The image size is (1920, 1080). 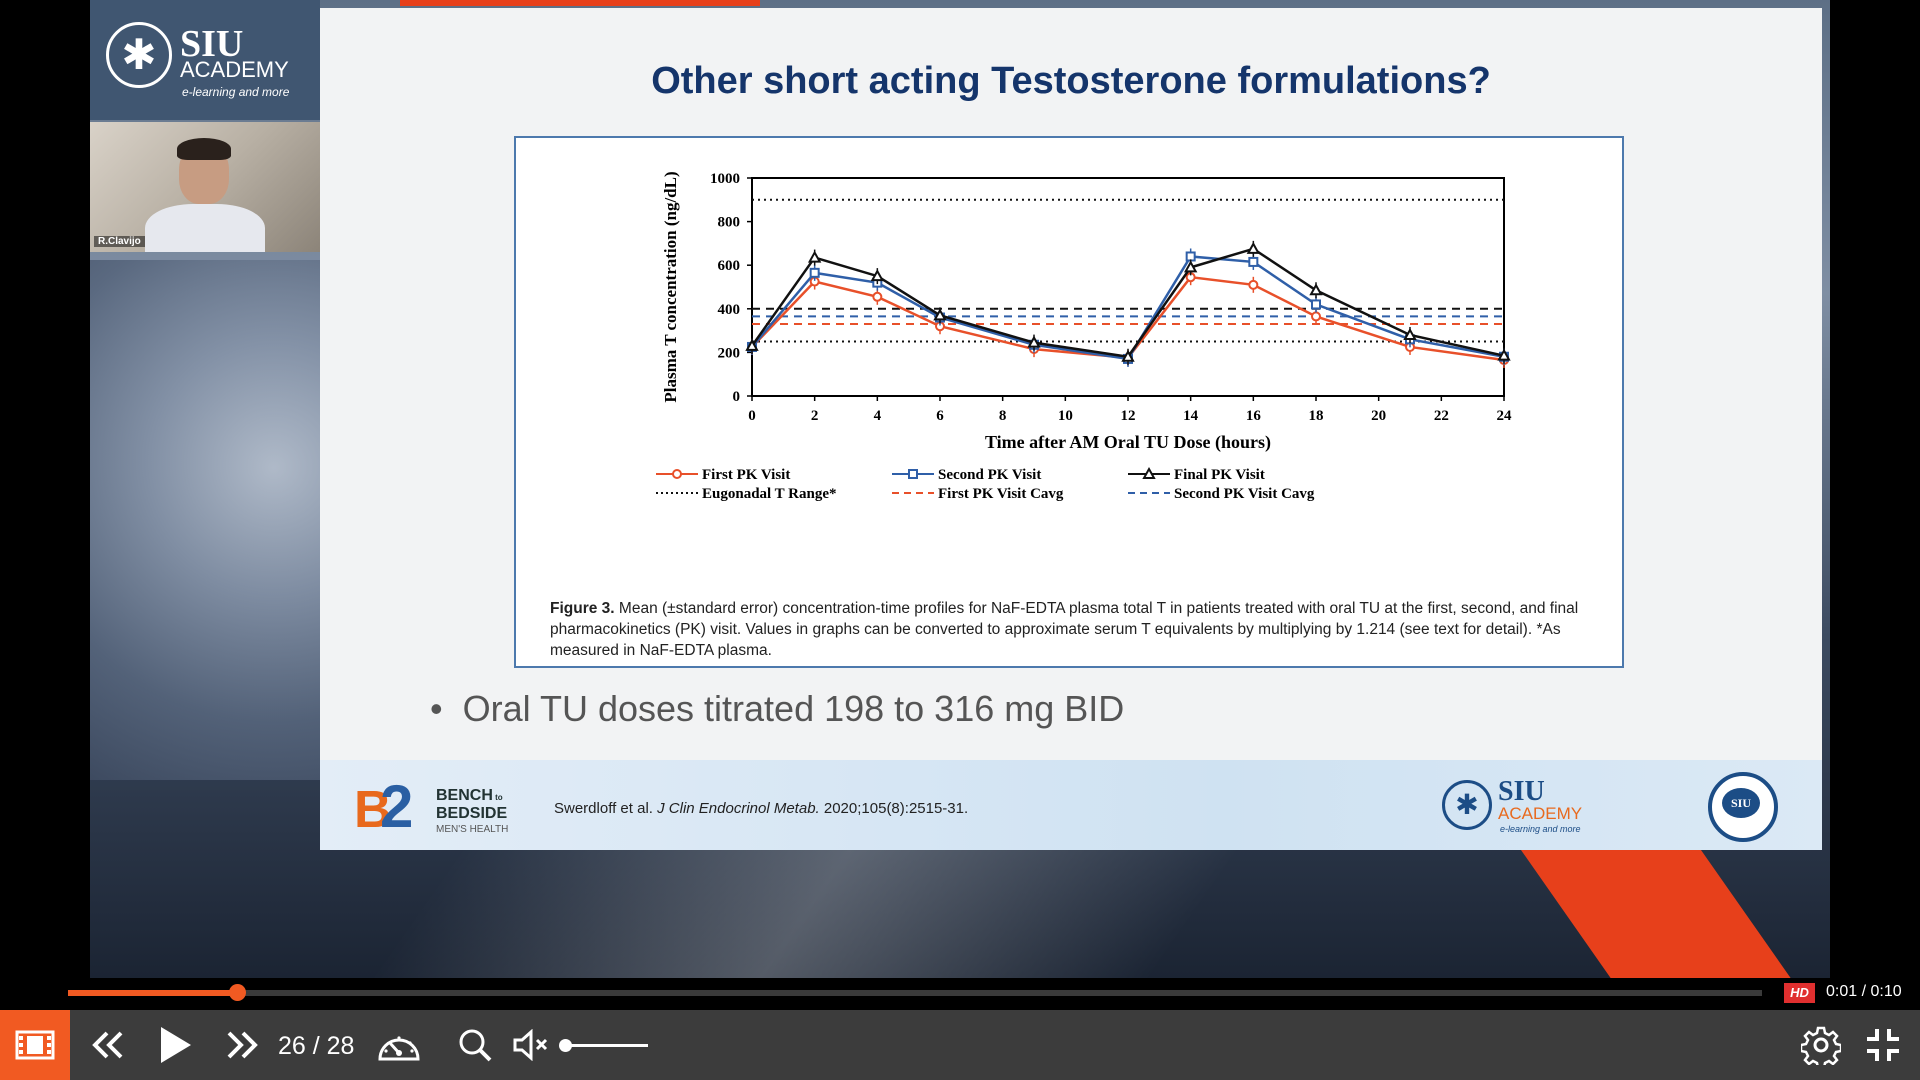 What do you see at coordinates (1128, 442) in the screenshot?
I see `x-axis-label: Time after AM Oral TU Dose (hours)` at bounding box center [1128, 442].